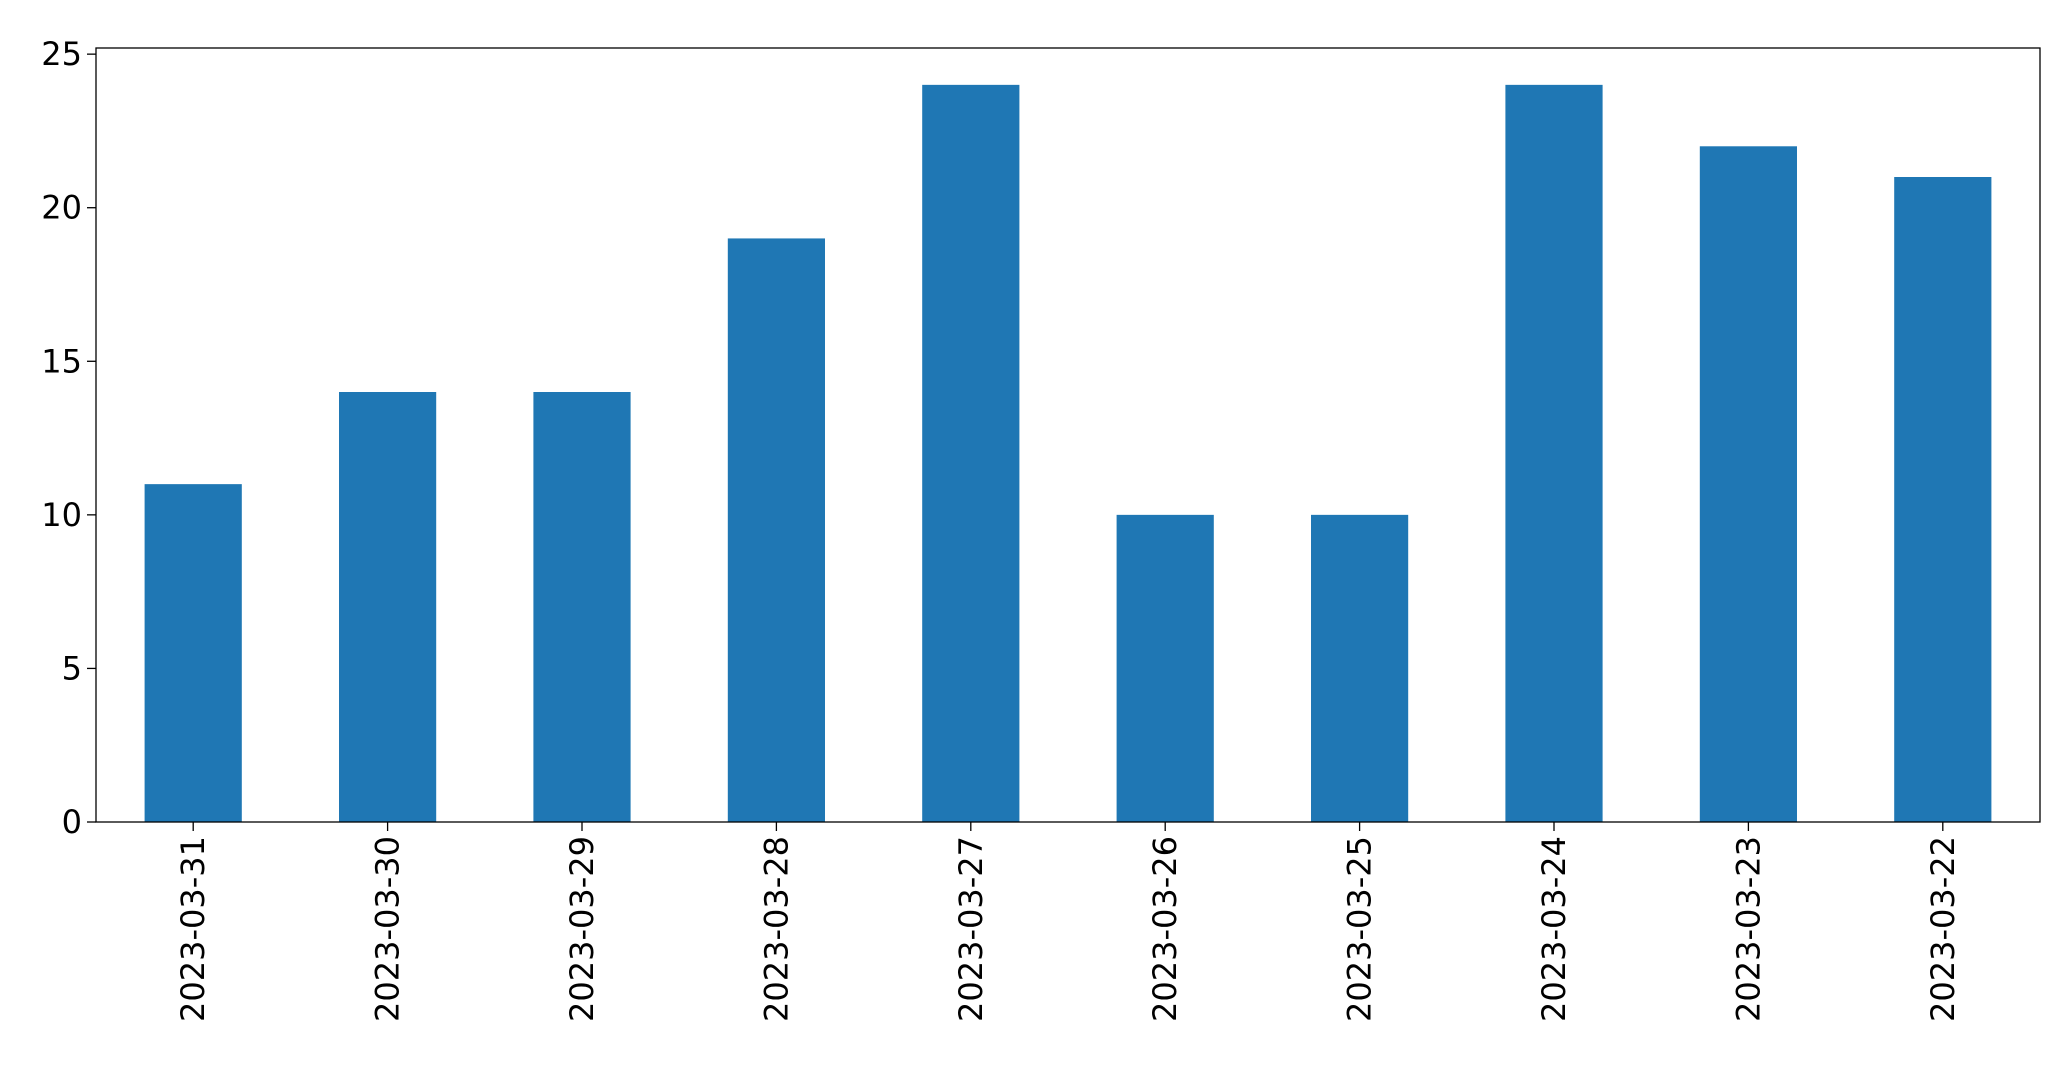 The image size is (2071, 1069). Describe the element at coordinates (72, 668) in the screenshot. I see `y-tick-label: 5` at that location.